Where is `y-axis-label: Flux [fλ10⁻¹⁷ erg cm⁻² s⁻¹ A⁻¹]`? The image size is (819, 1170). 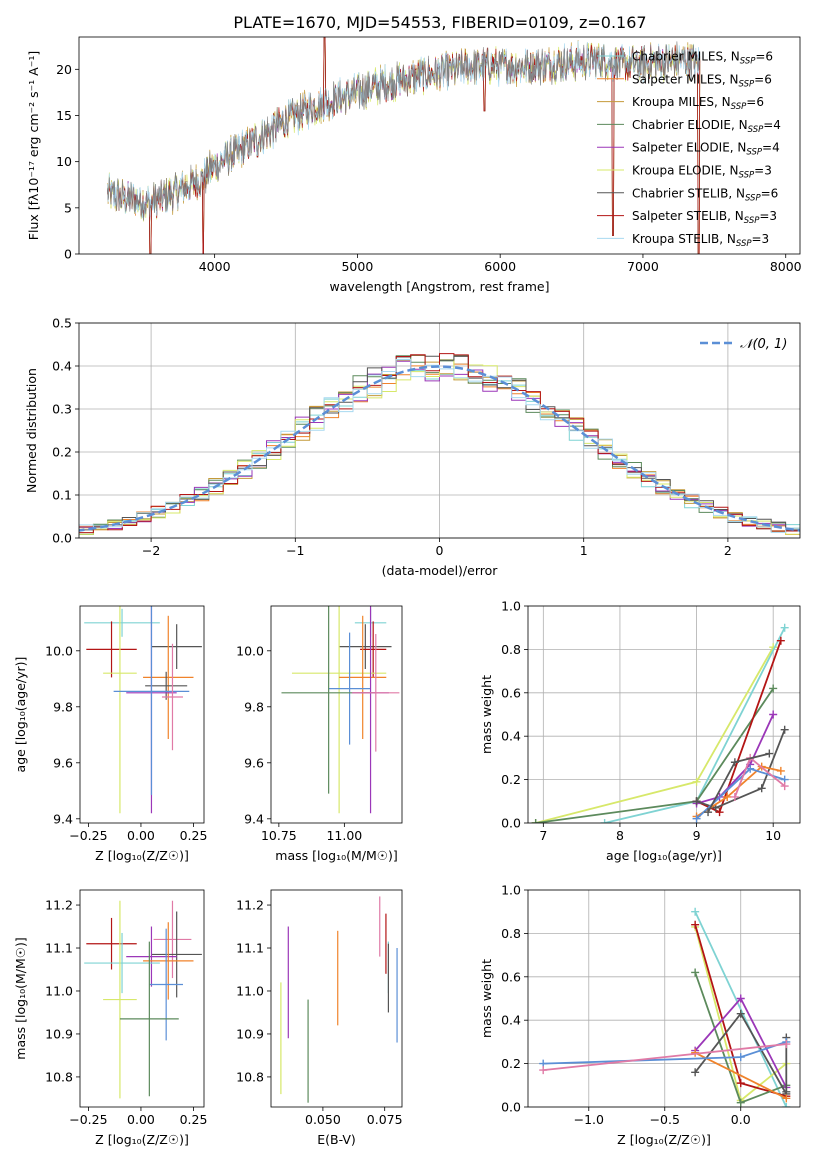 y-axis-label: Flux [fλ10⁻¹⁷ erg cm⁻² s⁻¹ A⁻¹] is located at coordinates (33, 145).